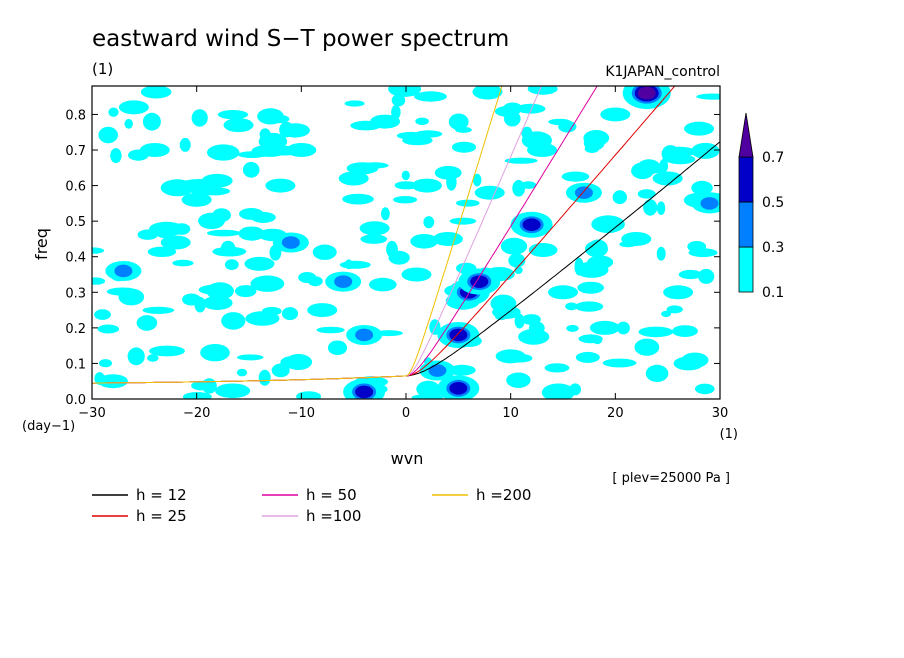 The image size is (904, 658). I want to click on y-tick-label: 0.0, so click(75, 400).